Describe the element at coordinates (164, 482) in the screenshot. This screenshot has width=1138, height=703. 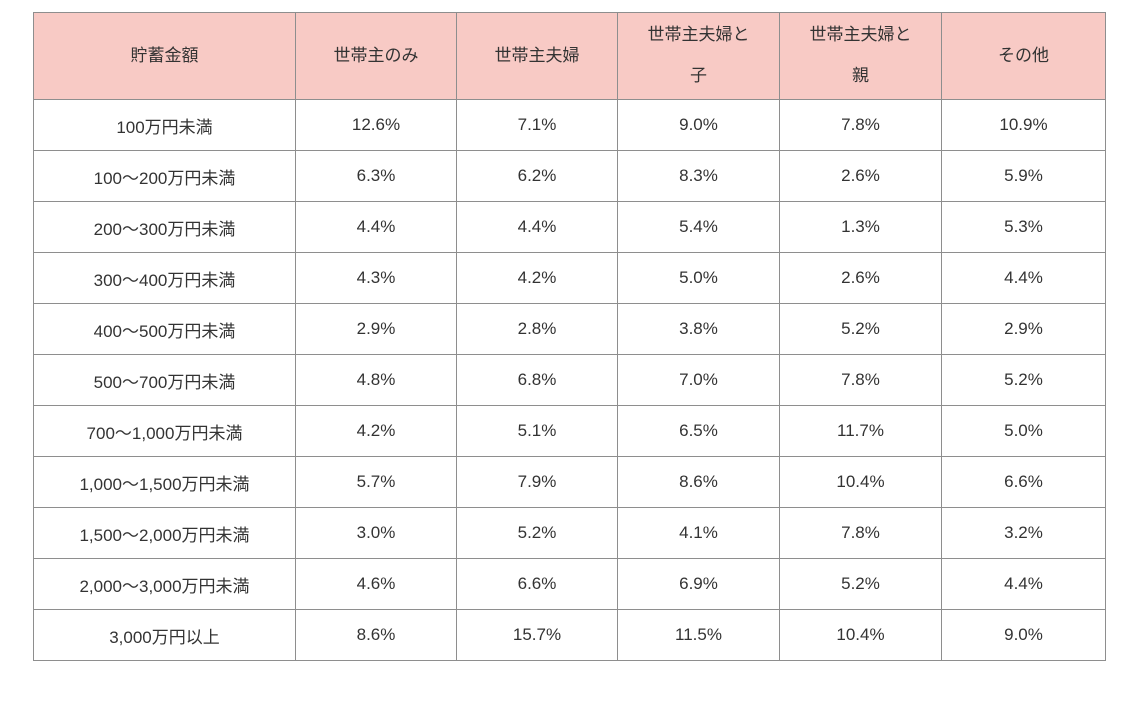
I see `row-label: 1,000〜1,500万円未満` at that location.